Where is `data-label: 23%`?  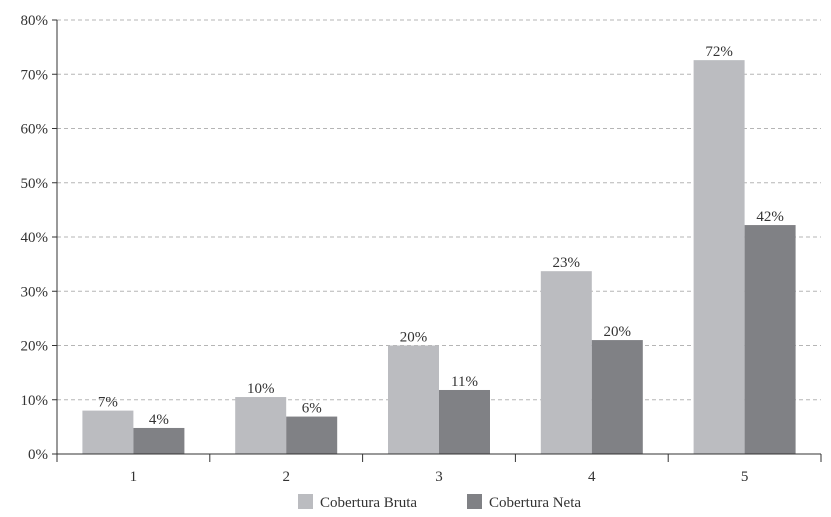
data-label: 23% is located at coordinates (567, 263).